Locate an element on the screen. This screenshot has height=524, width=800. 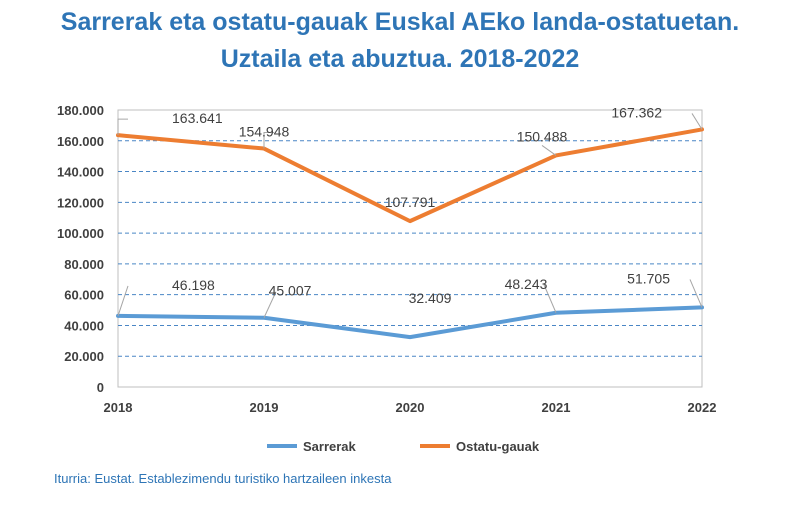
legend-label: Sarrerak is located at coordinates (330, 446).